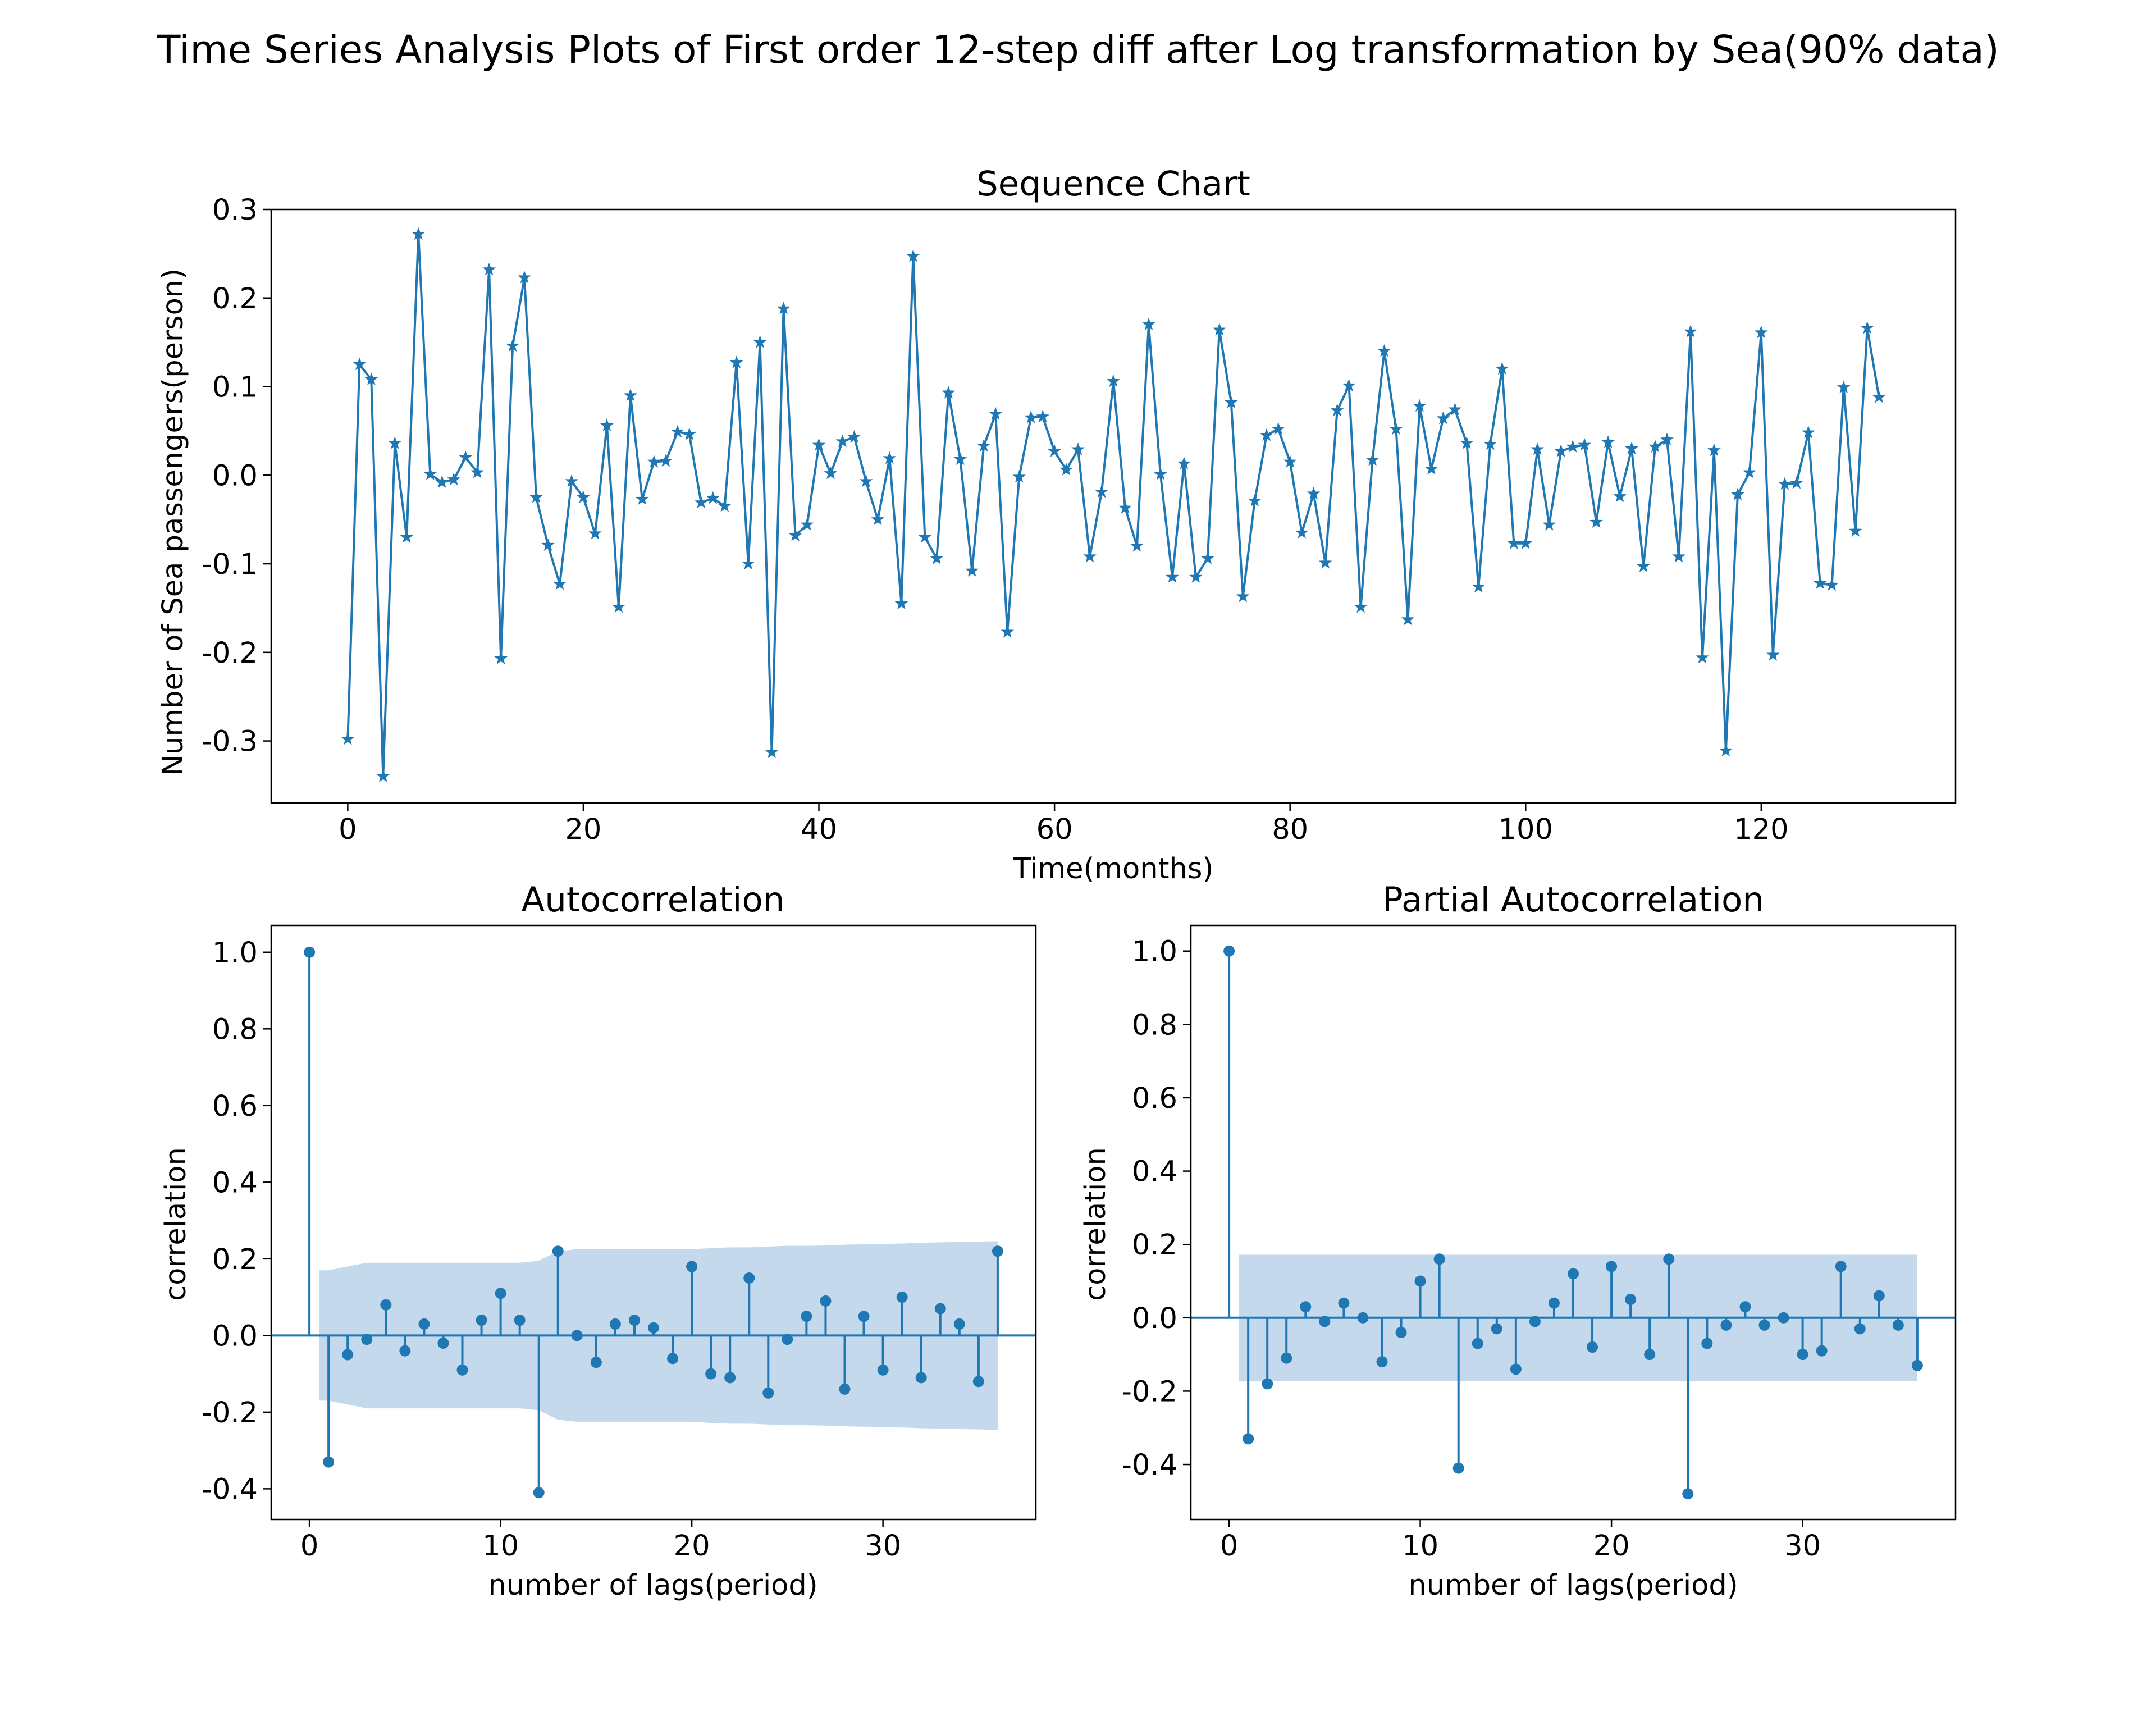 The image size is (2156, 1725). What do you see at coordinates (230, 653) in the screenshot?
I see `seq-ytick-label: -0.2` at bounding box center [230, 653].